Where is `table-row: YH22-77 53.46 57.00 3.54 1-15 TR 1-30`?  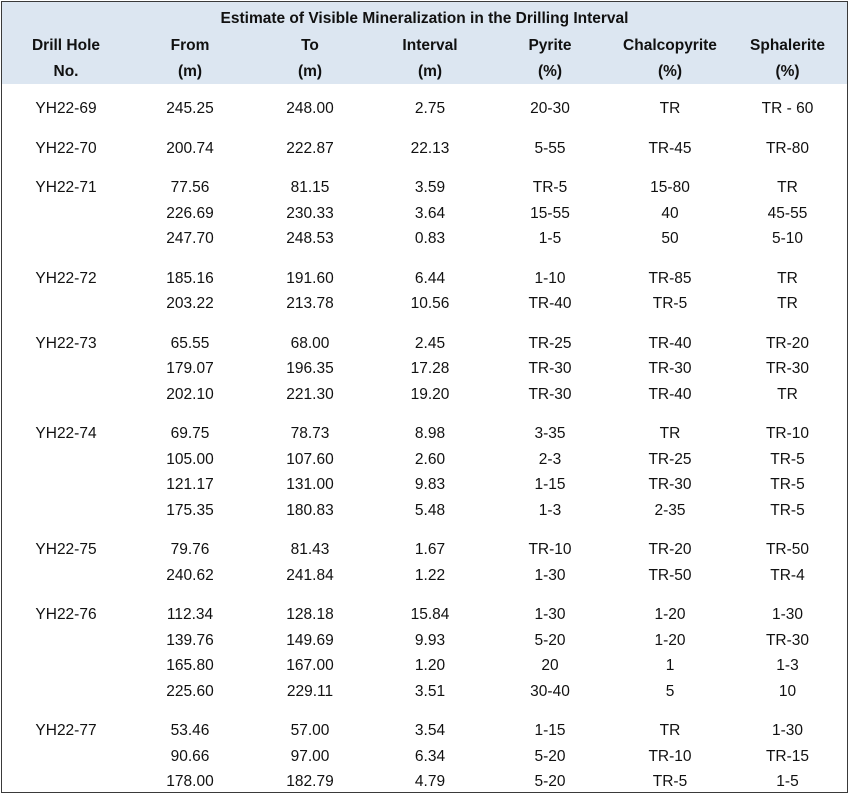 table-row: YH22-77 53.46 57.00 3.54 1-15 TR 1-30 is located at coordinates (424, 731).